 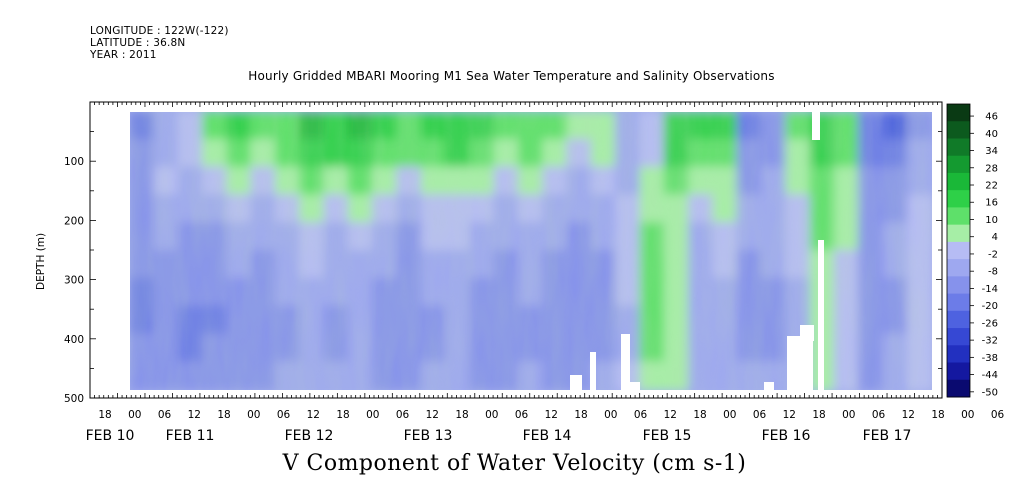 What do you see at coordinates (74, 162) in the screenshot?
I see `y-tick-label: 100` at bounding box center [74, 162].